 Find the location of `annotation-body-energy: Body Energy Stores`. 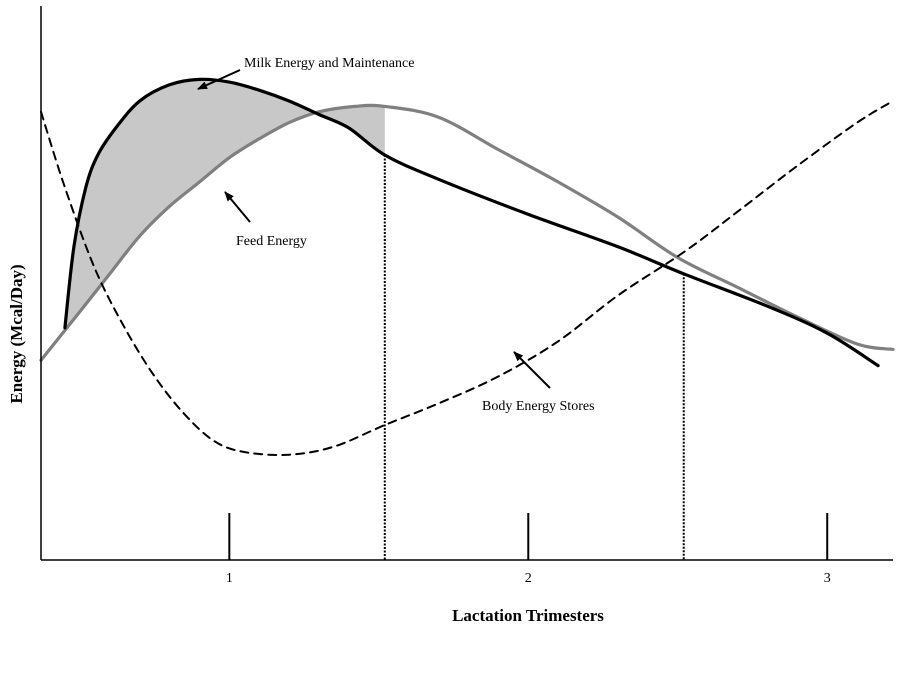

annotation-body-energy: Body Energy Stores is located at coordinates (538, 406).